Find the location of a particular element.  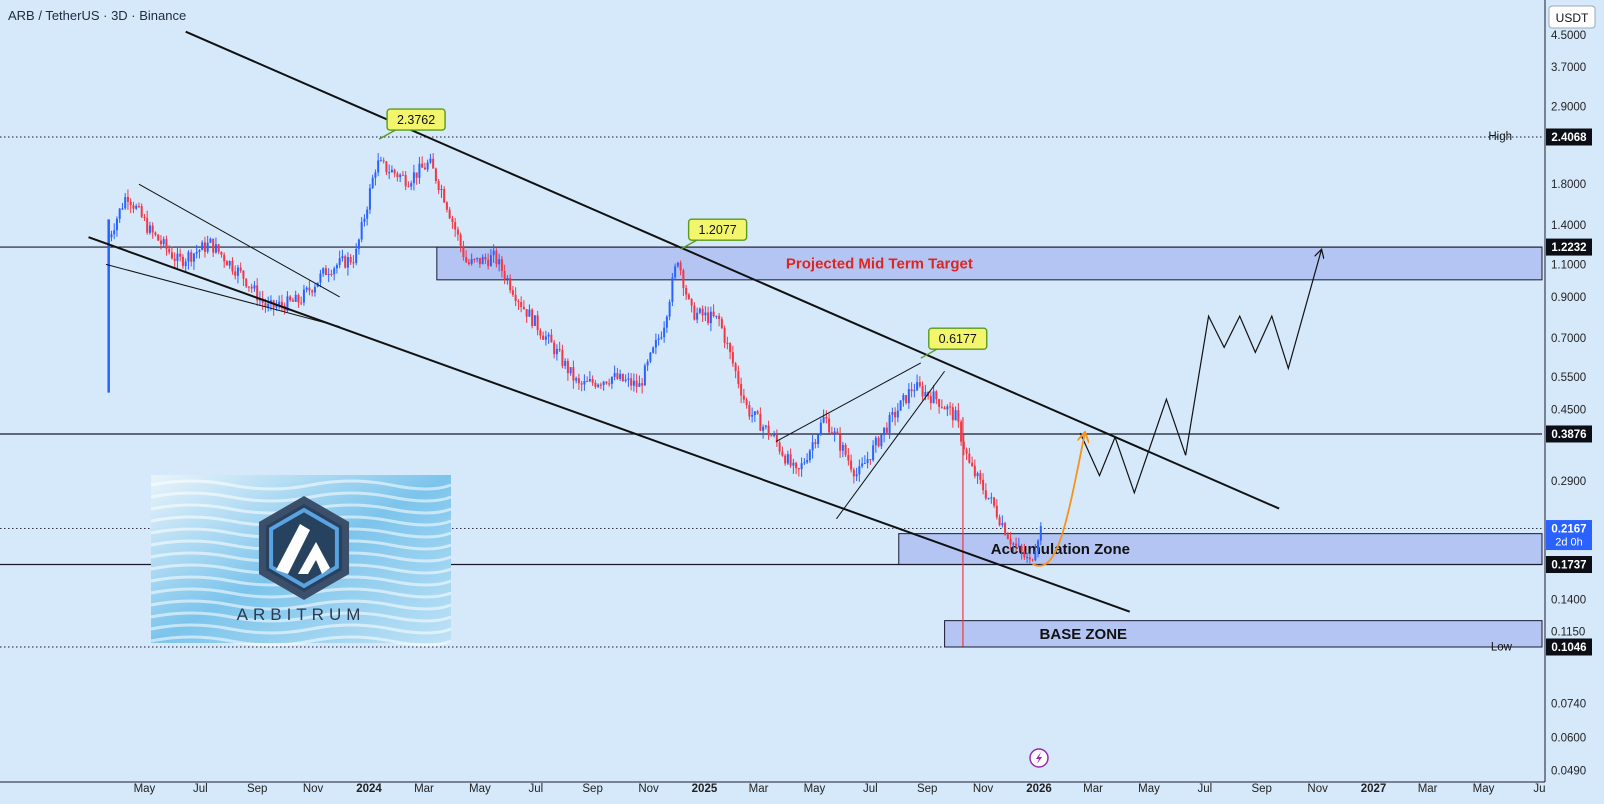

level-badge-value: 0.1737 is located at coordinates (1568, 566).